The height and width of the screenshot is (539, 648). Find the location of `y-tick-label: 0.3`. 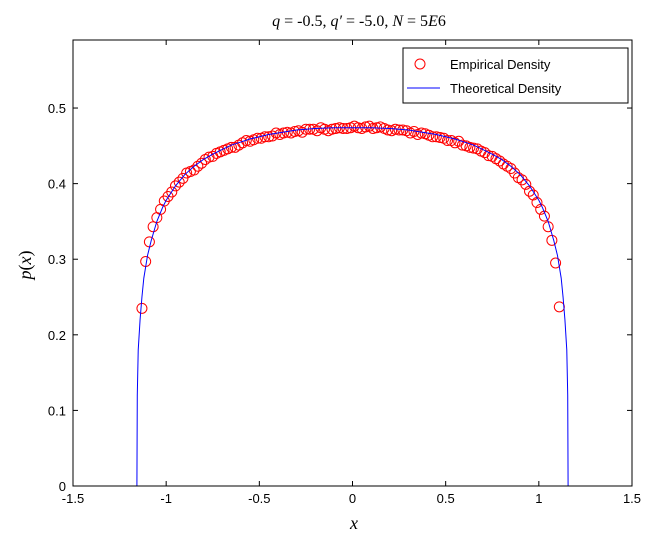

y-tick-label: 0.3 is located at coordinates (57, 259).